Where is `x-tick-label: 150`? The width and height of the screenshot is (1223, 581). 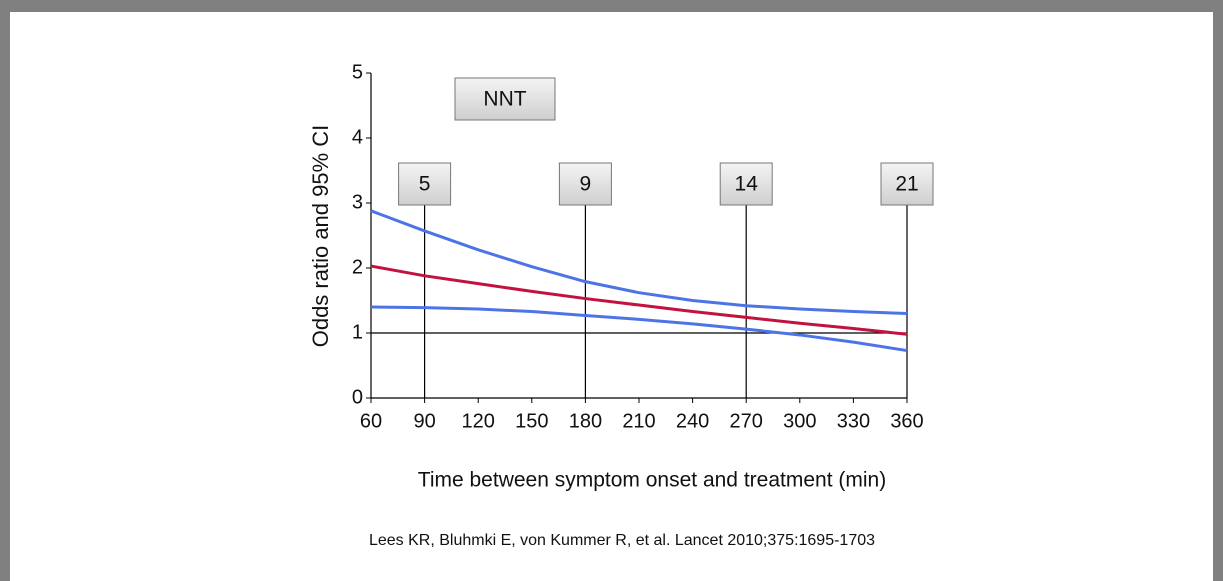
x-tick-label: 150 is located at coordinates (531, 421).